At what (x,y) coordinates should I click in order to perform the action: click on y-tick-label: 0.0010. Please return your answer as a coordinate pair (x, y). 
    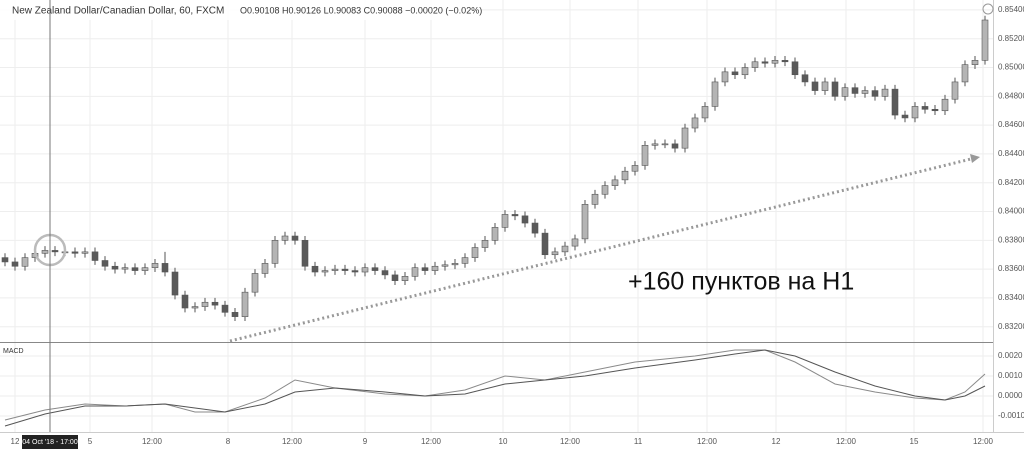
    Looking at the image, I should click on (1010, 375).